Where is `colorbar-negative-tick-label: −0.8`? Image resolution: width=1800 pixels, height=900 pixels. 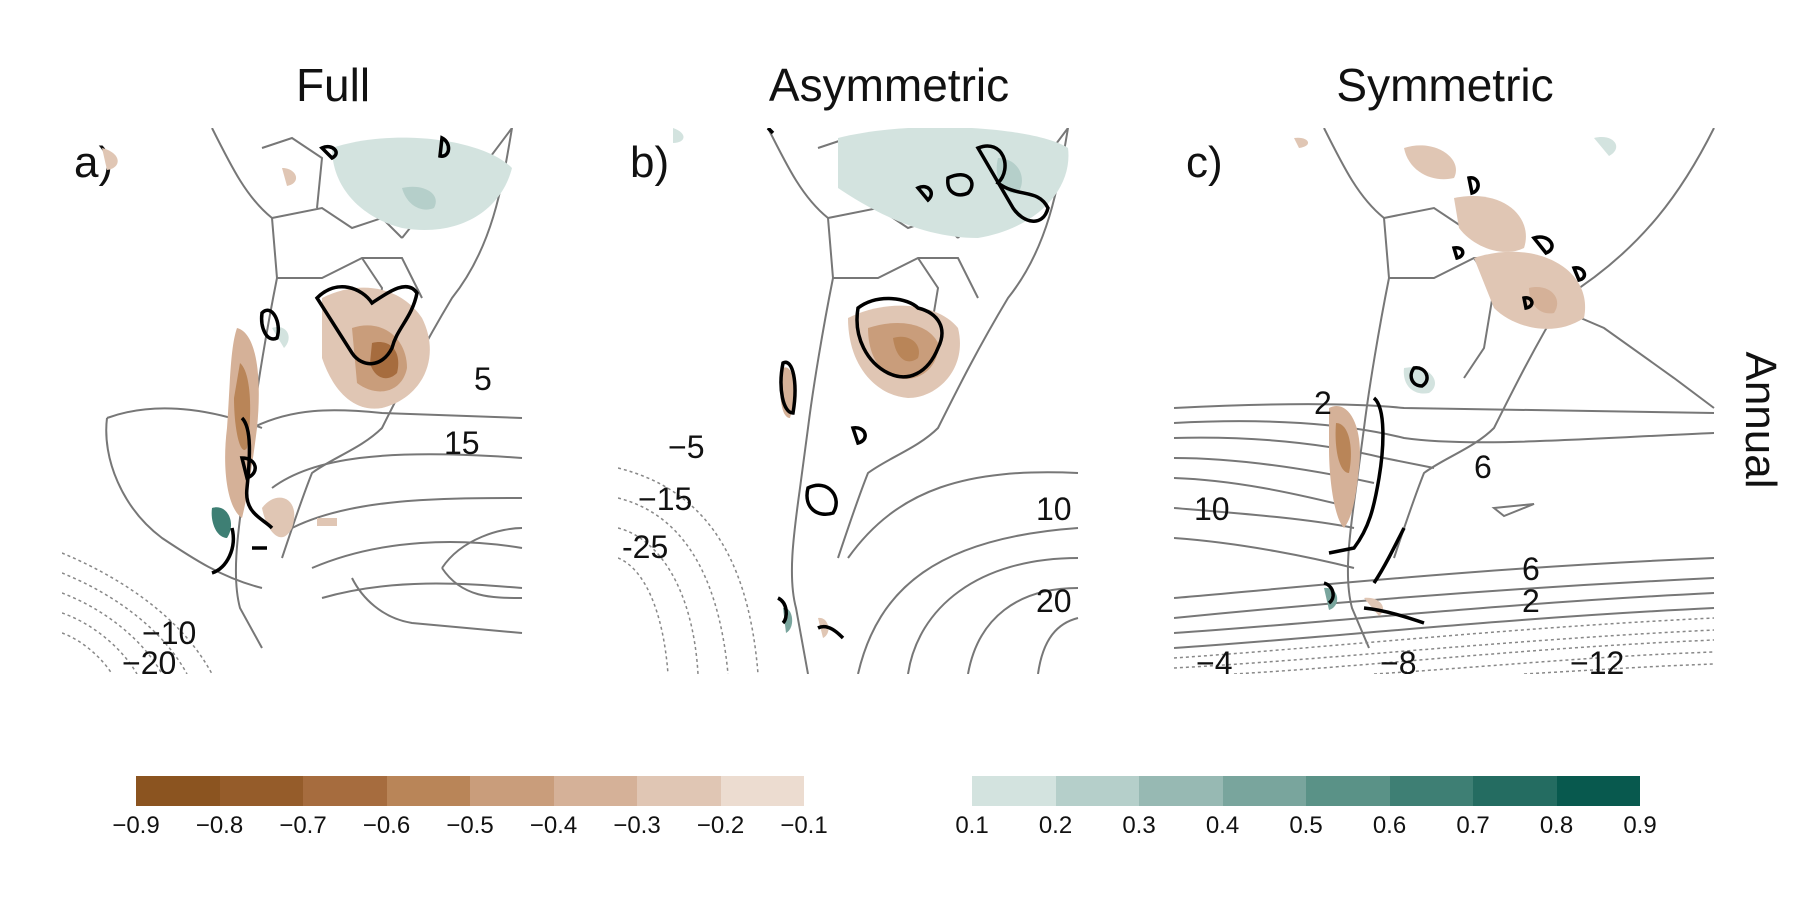 colorbar-negative-tick-label: −0.8 is located at coordinates (219, 825).